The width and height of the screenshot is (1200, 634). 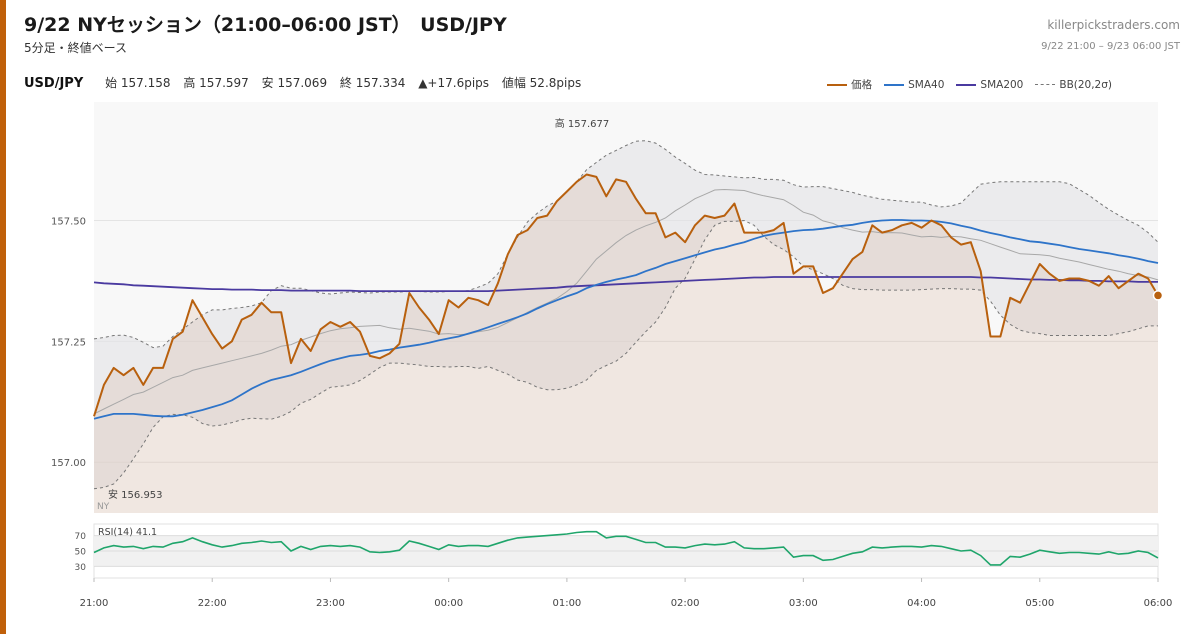 I want to click on legend-item-bb: BB(20,2σ), so click(x=1073, y=85).